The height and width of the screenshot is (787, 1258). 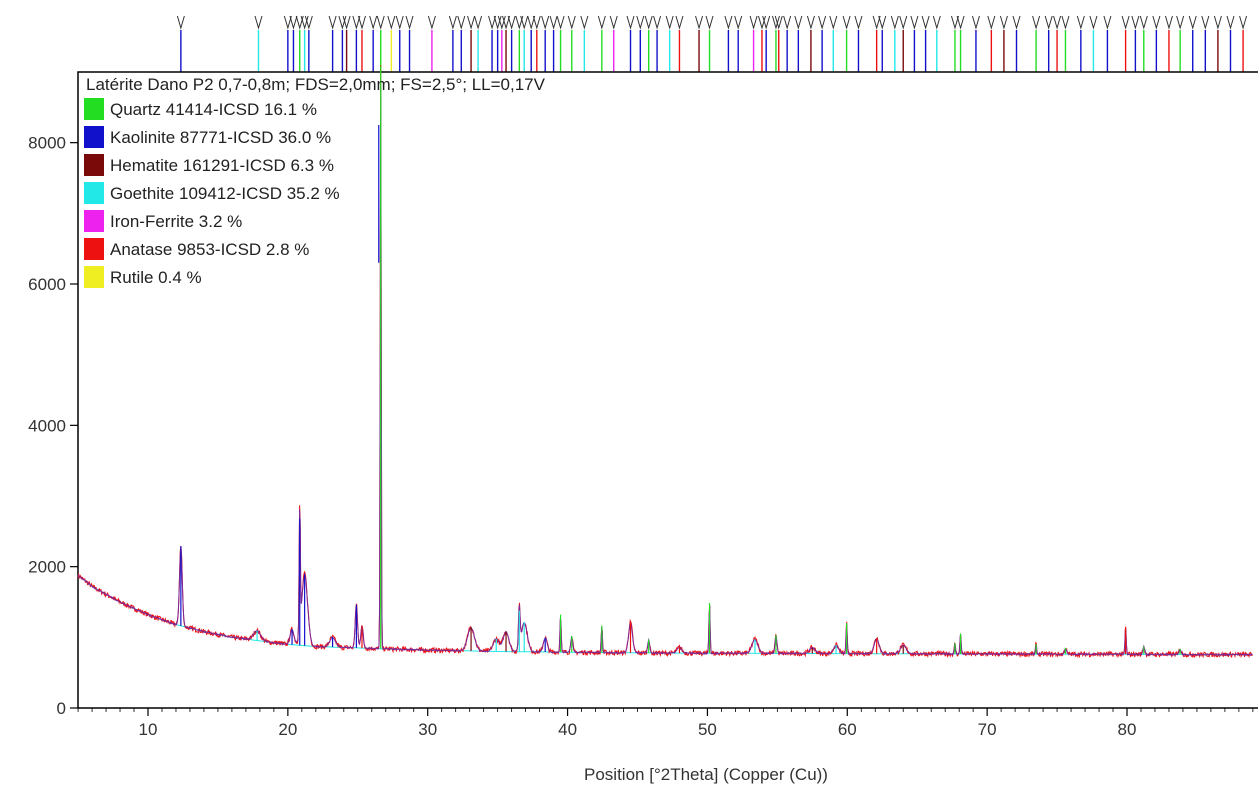 What do you see at coordinates (1127, 729) in the screenshot?
I see `x-tick-label: 80` at bounding box center [1127, 729].